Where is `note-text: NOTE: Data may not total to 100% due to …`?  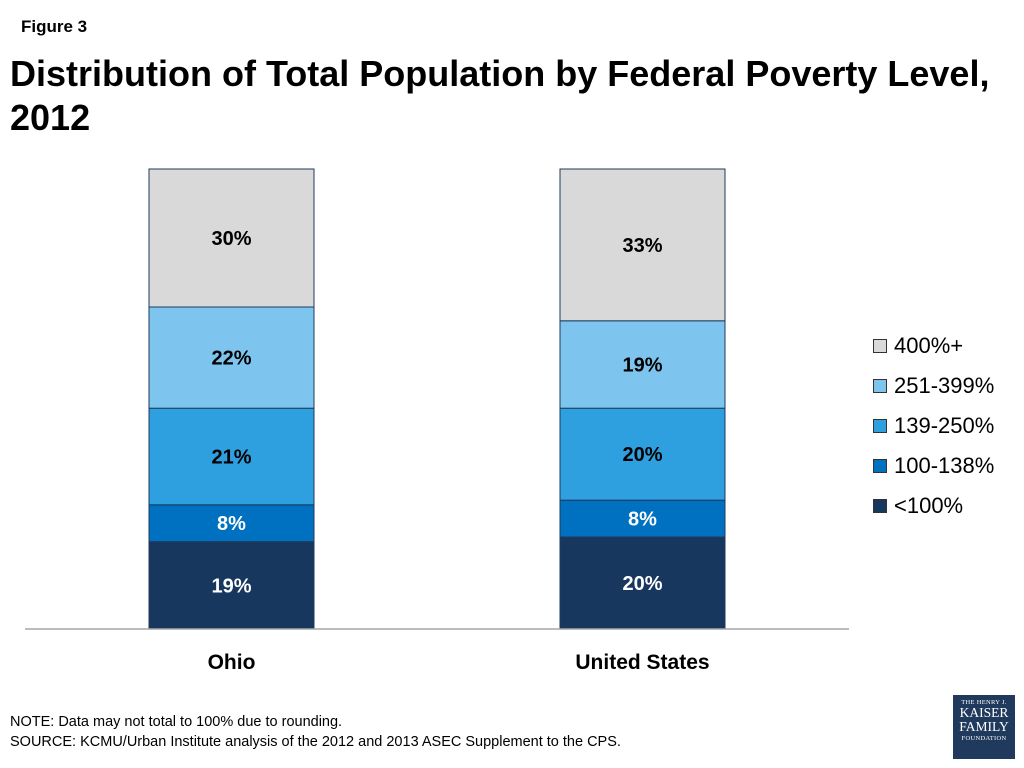
note-text: NOTE: Data may not total to 100% due to … is located at coordinates (176, 722).